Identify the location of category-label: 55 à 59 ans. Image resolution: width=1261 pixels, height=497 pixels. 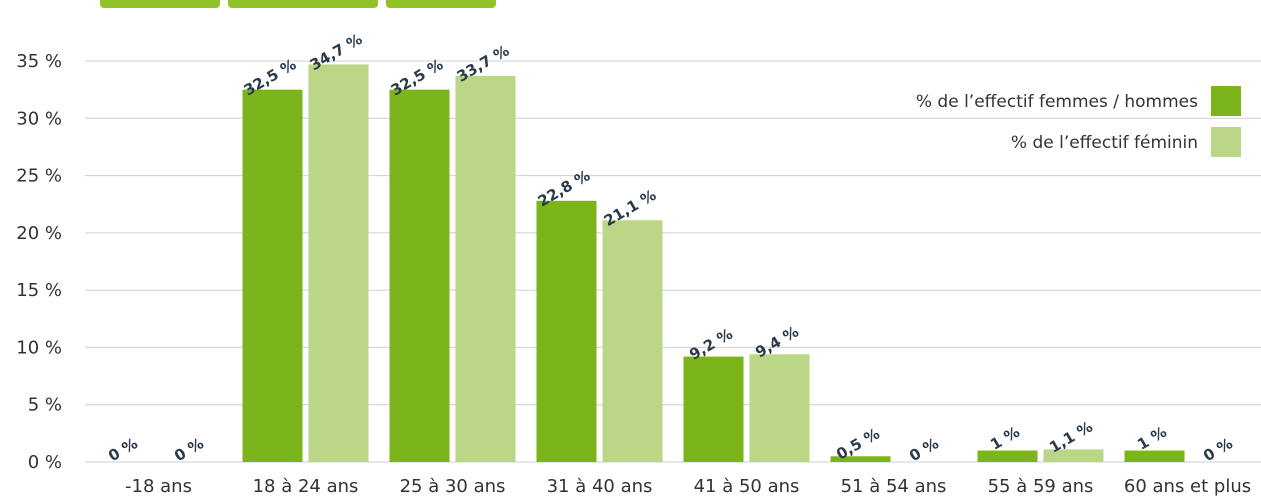
(1041, 486).